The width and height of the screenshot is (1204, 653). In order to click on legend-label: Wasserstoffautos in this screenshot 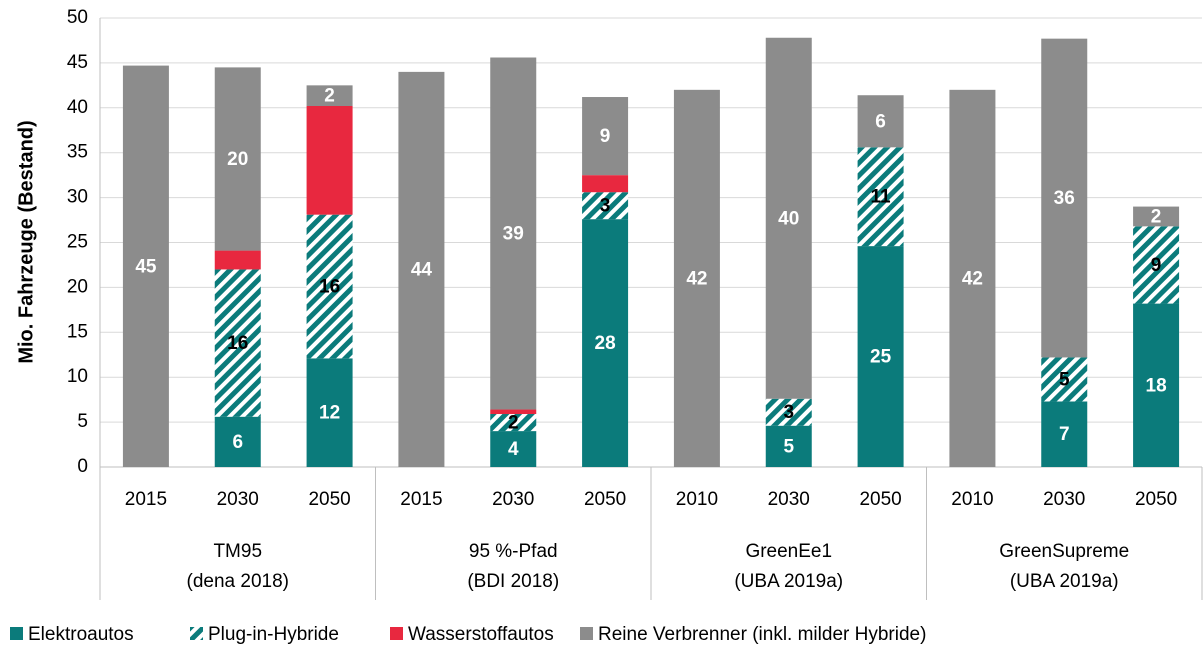, I will do `click(481, 634)`.